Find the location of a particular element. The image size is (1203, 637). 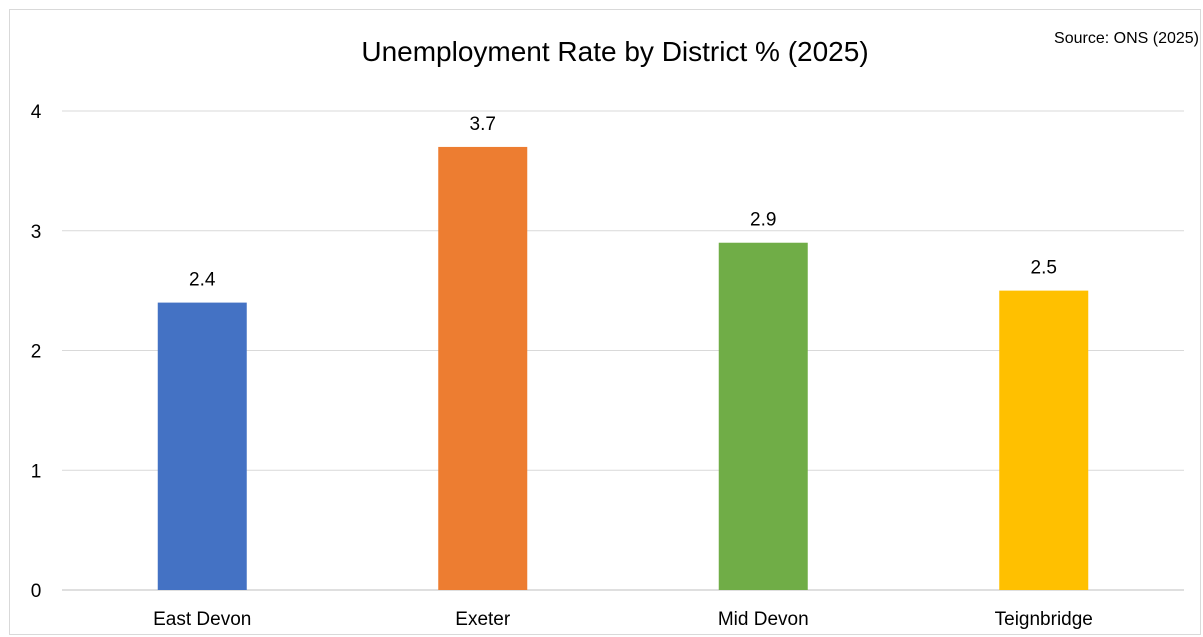

y-tick-label: 0 is located at coordinates (36, 591).